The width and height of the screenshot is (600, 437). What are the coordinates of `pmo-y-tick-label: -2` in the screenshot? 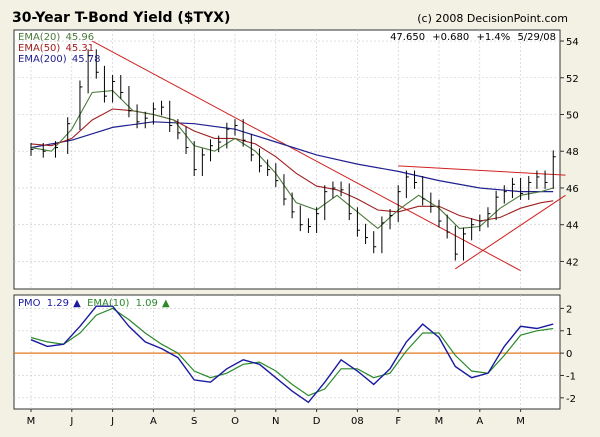 It's located at (571, 399).